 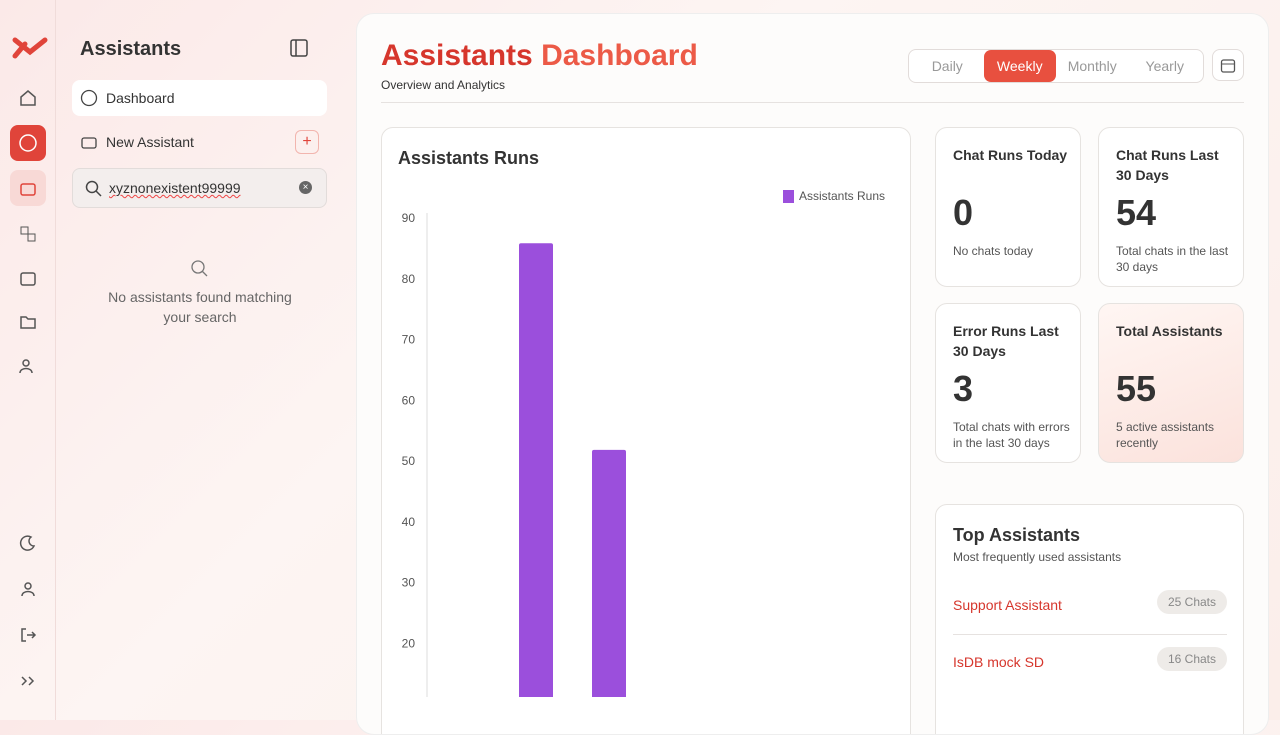 What do you see at coordinates (1228, 65) in the screenshot?
I see `calendar-button` at bounding box center [1228, 65].